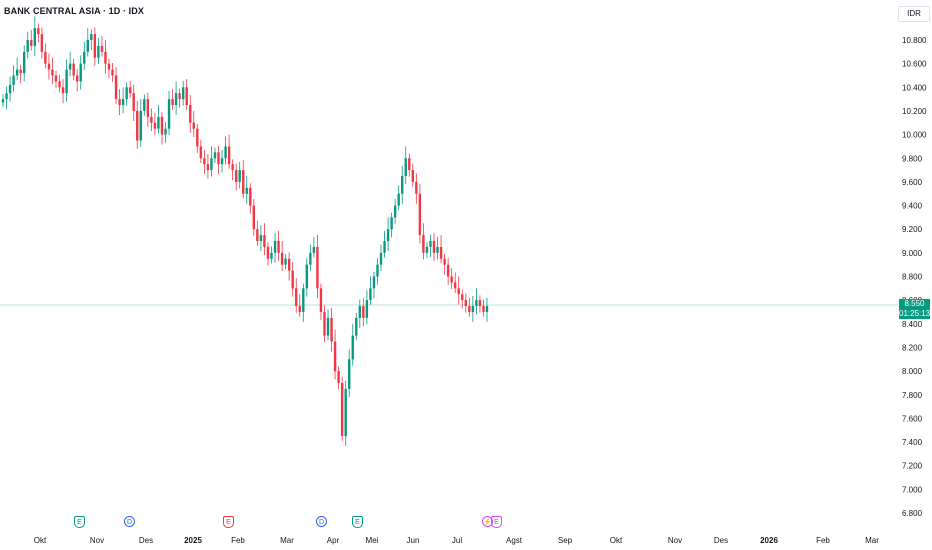 This screenshot has width=932, height=550. What do you see at coordinates (487, 521) in the screenshot?
I see `split-icon: ⚡` at bounding box center [487, 521].